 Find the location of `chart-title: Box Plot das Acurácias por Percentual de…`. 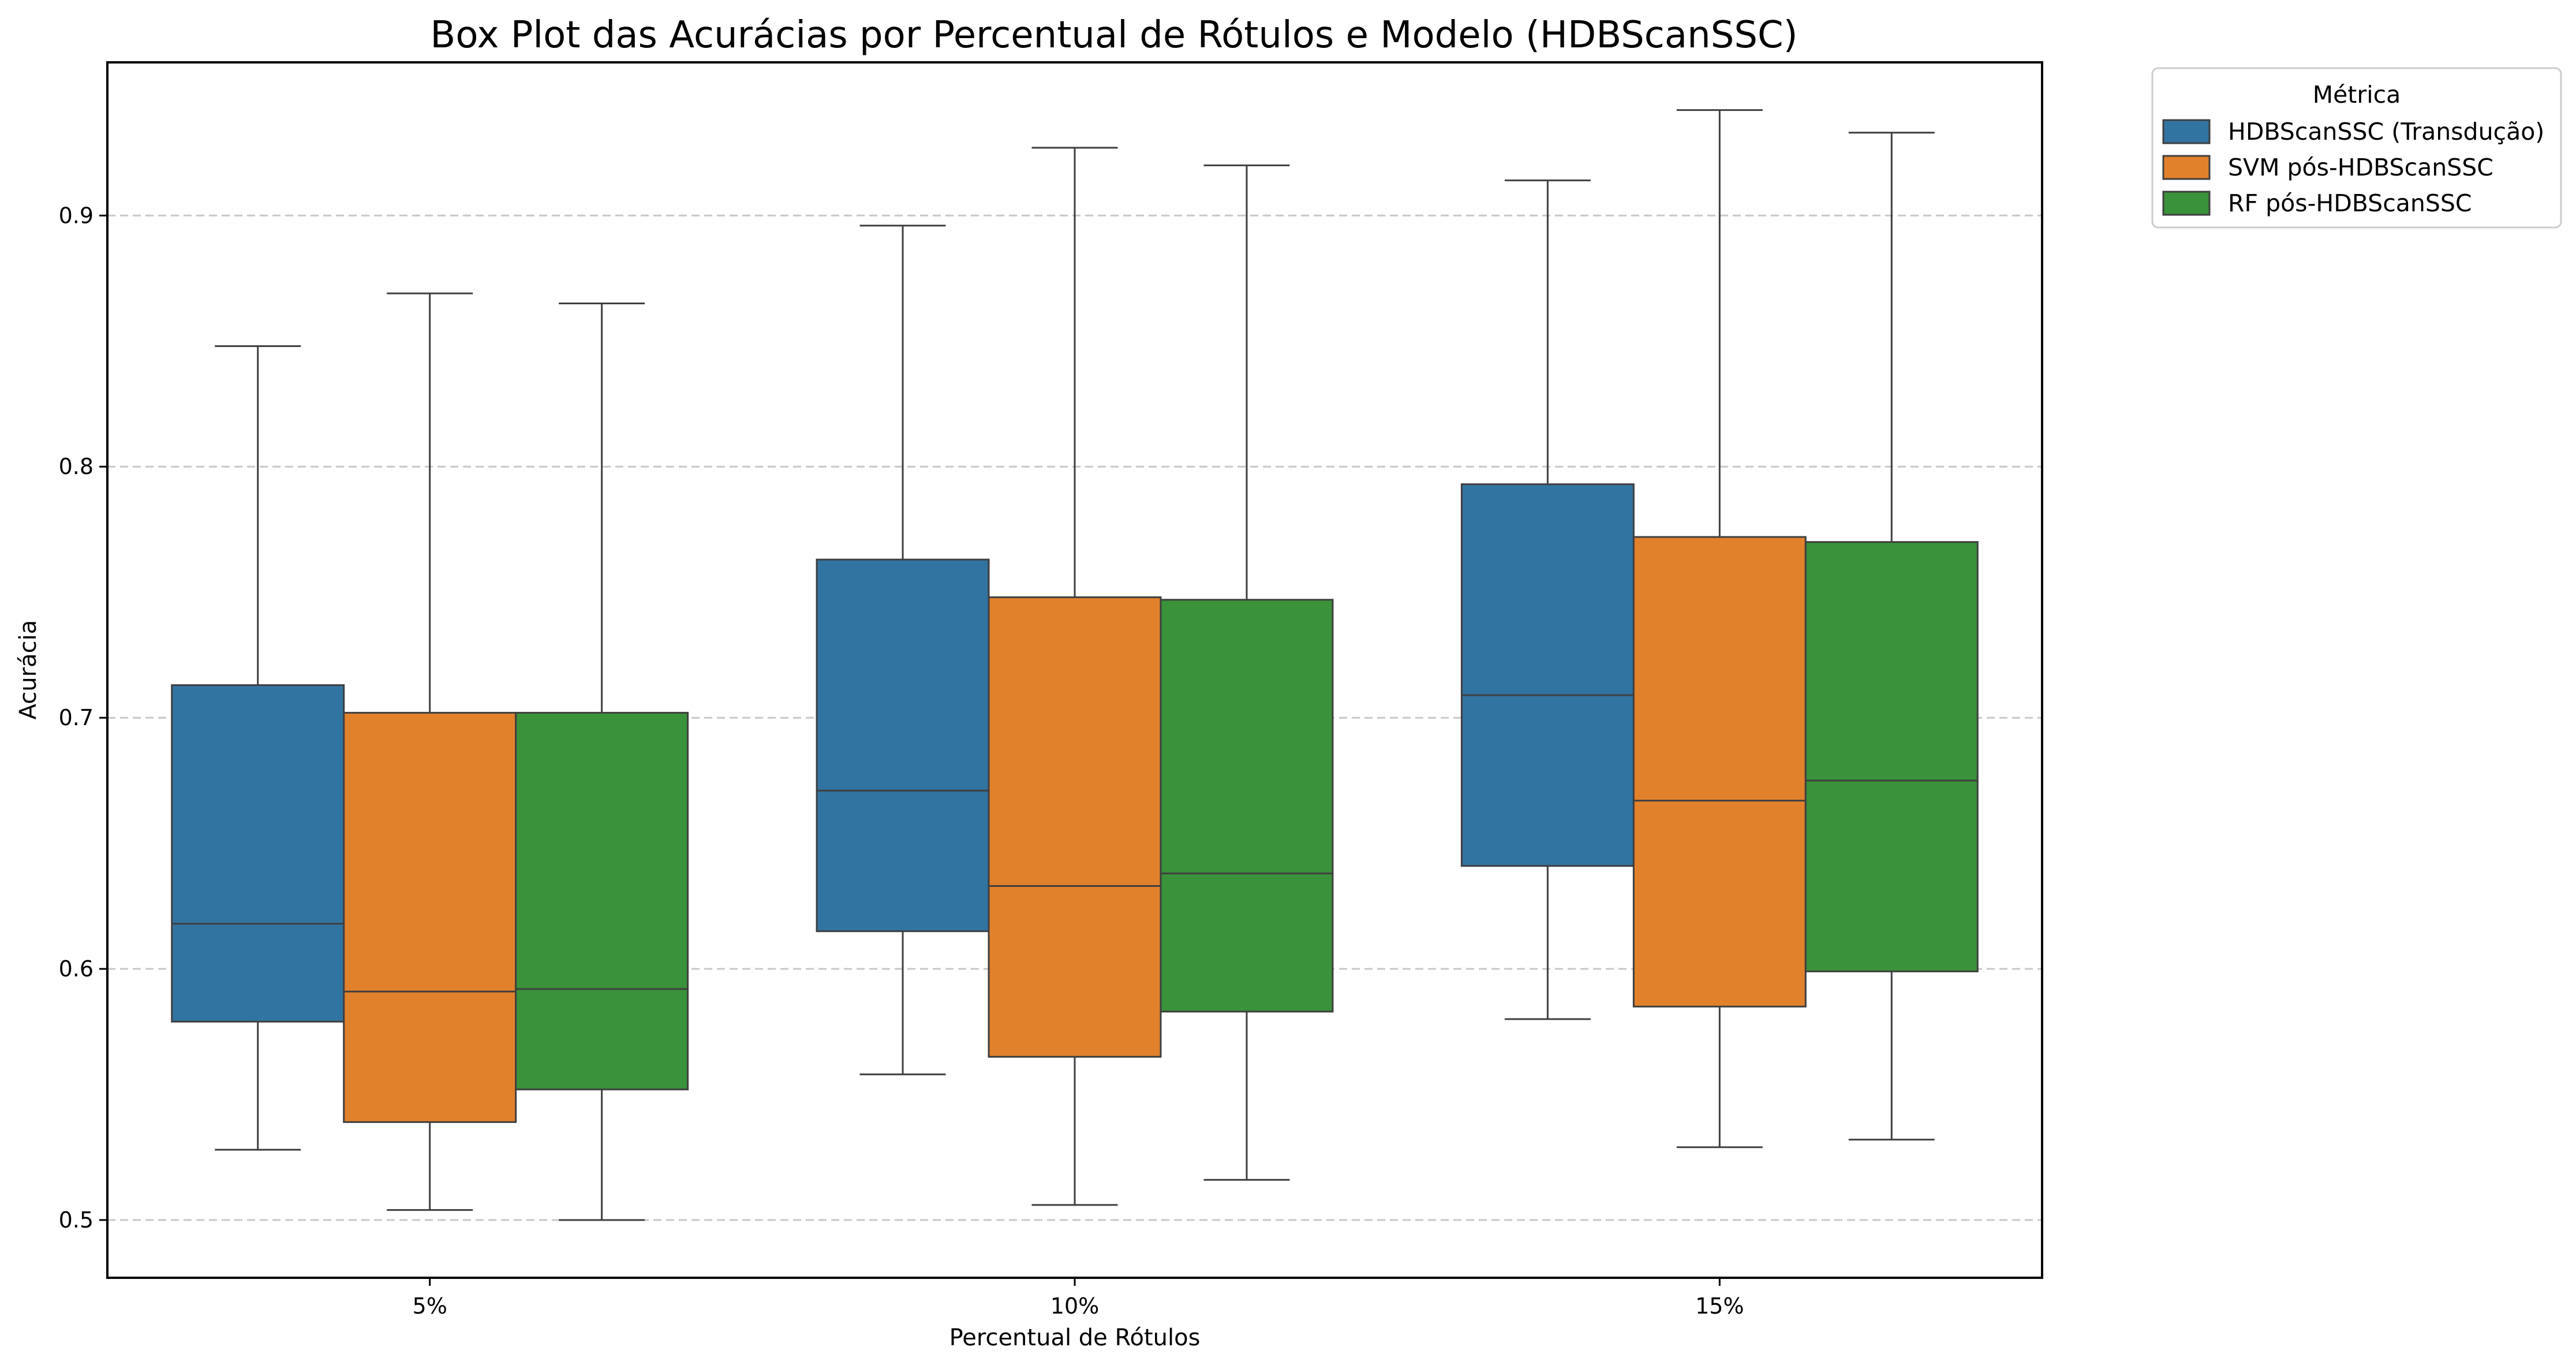

chart-title: Box Plot das Acurácias por Percentual de… is located at coordinates (1113, 36).